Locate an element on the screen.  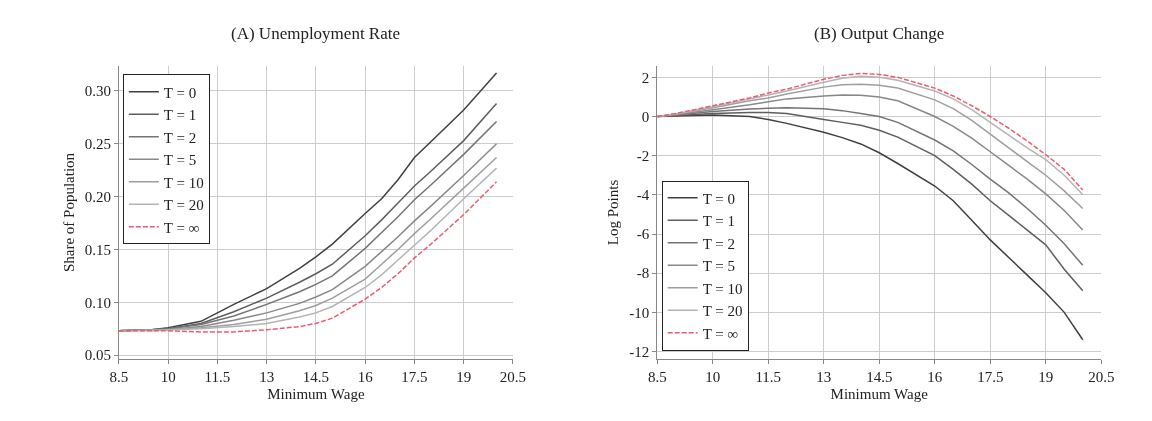
y-tick-label: 0.10 is located at coordinates (97, 302).